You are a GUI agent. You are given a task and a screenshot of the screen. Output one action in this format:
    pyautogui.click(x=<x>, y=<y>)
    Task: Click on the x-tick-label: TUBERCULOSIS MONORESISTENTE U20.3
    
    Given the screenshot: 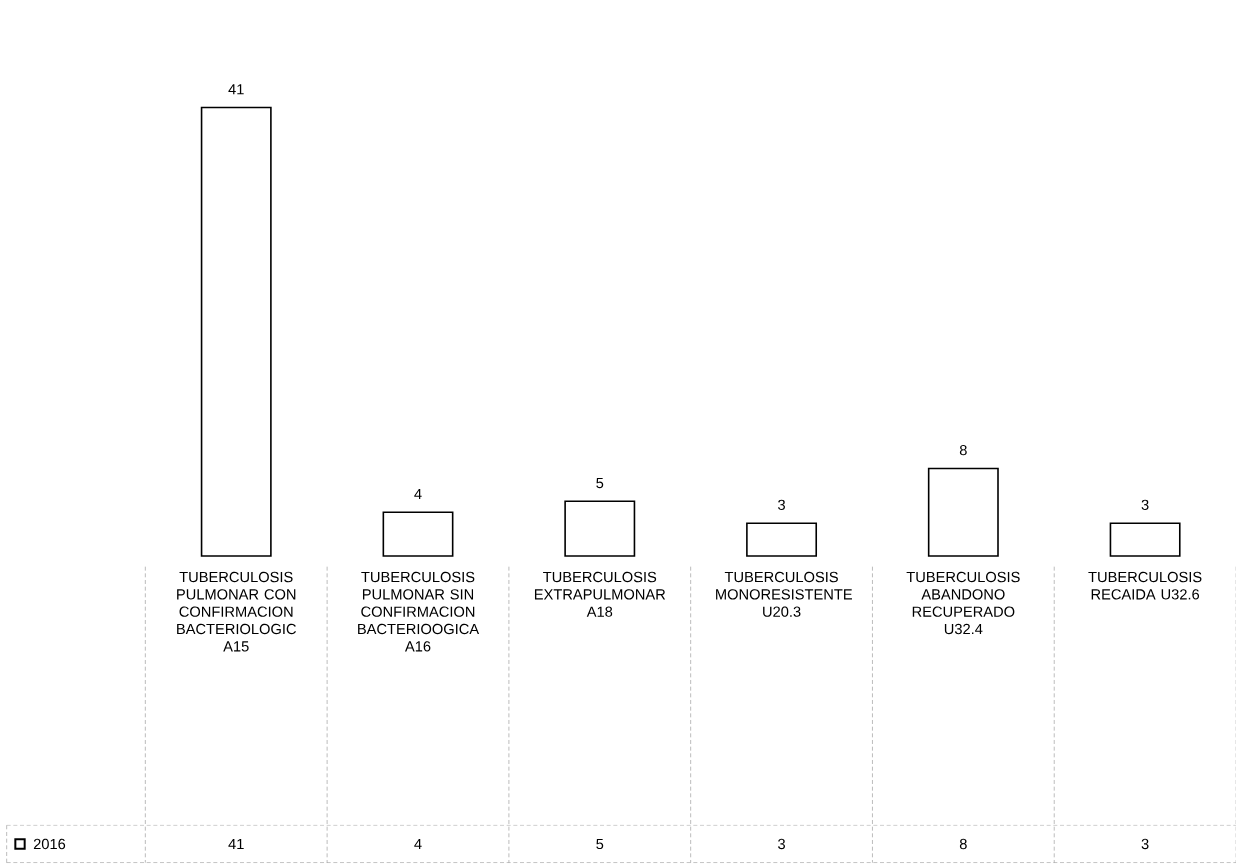 What is the action you would take?
    pyautogui.click(x=784, y=594)
    